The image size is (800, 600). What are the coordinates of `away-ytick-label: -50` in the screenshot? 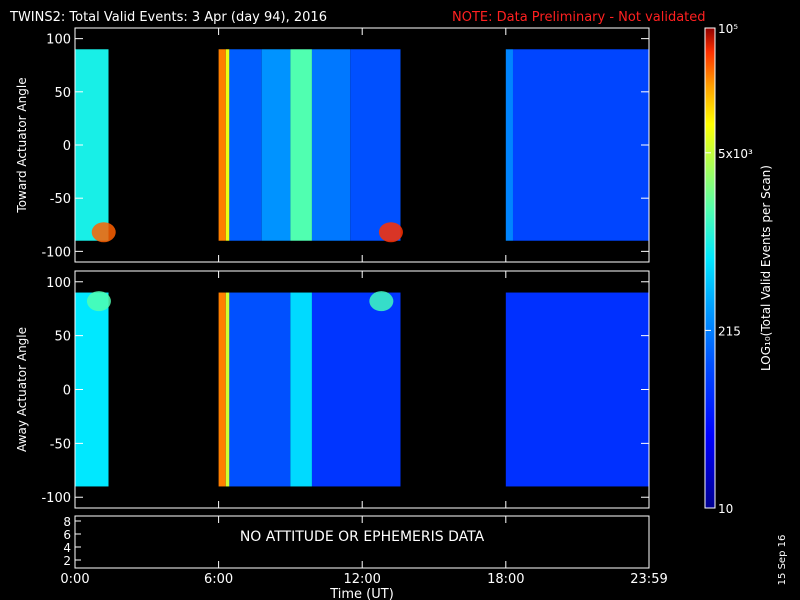 It's located at (60, 444).